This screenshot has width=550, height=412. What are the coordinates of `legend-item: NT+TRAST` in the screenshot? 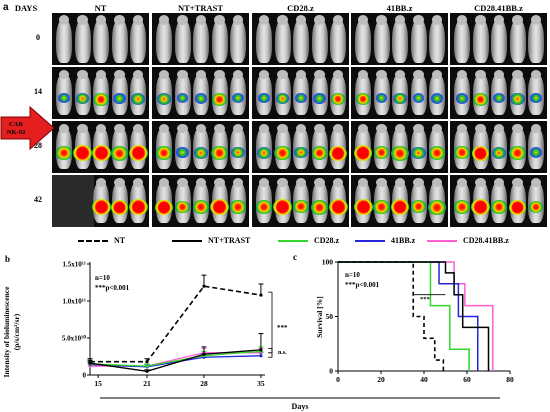 It's located at (211, 240).